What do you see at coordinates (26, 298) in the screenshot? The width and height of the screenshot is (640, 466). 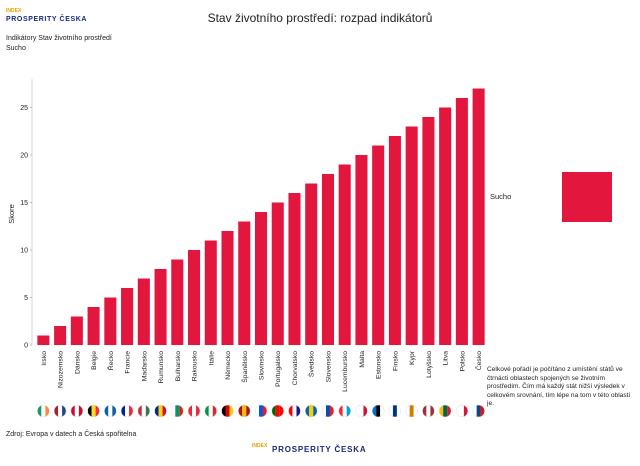 I see `y-tick-label: 5` at bounding box center [26, 298].